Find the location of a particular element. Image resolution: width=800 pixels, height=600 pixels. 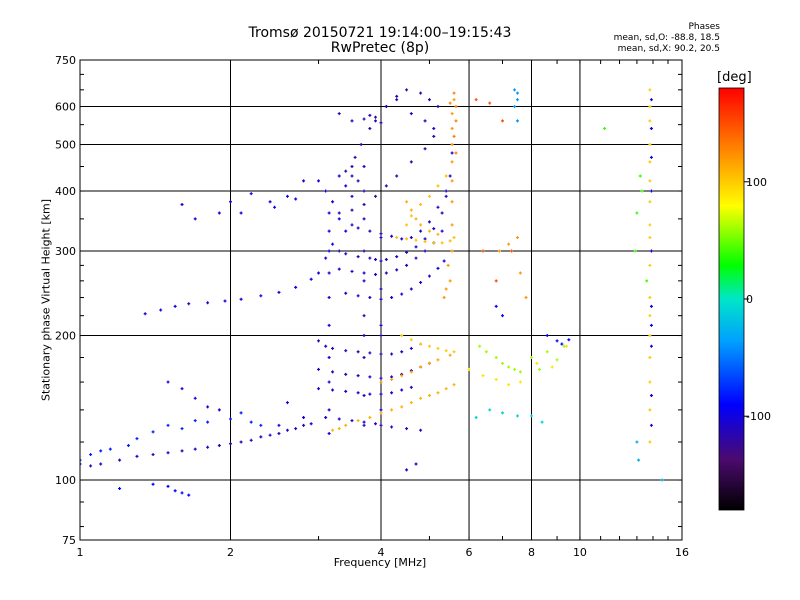

colorbar-ticks: 100 0 -100 is located at coordinates (757, 299).